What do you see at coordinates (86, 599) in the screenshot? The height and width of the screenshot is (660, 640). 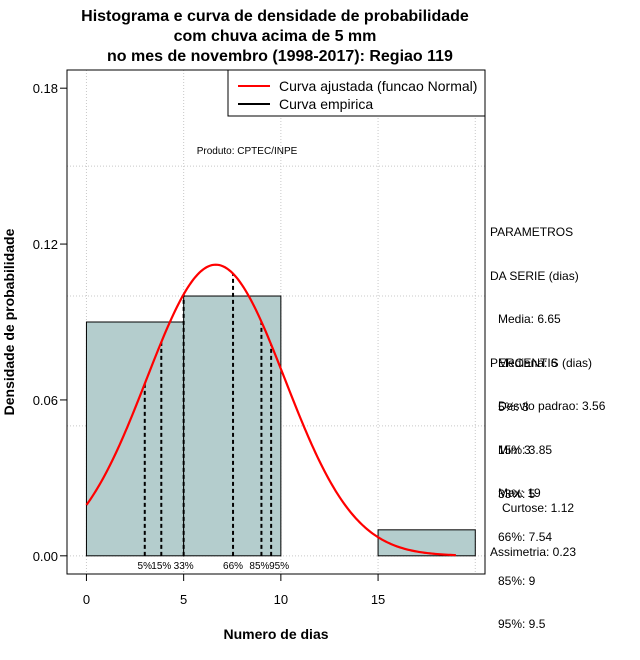 I see `x-tick-label-0: 0` at bounding box center [86, 599].